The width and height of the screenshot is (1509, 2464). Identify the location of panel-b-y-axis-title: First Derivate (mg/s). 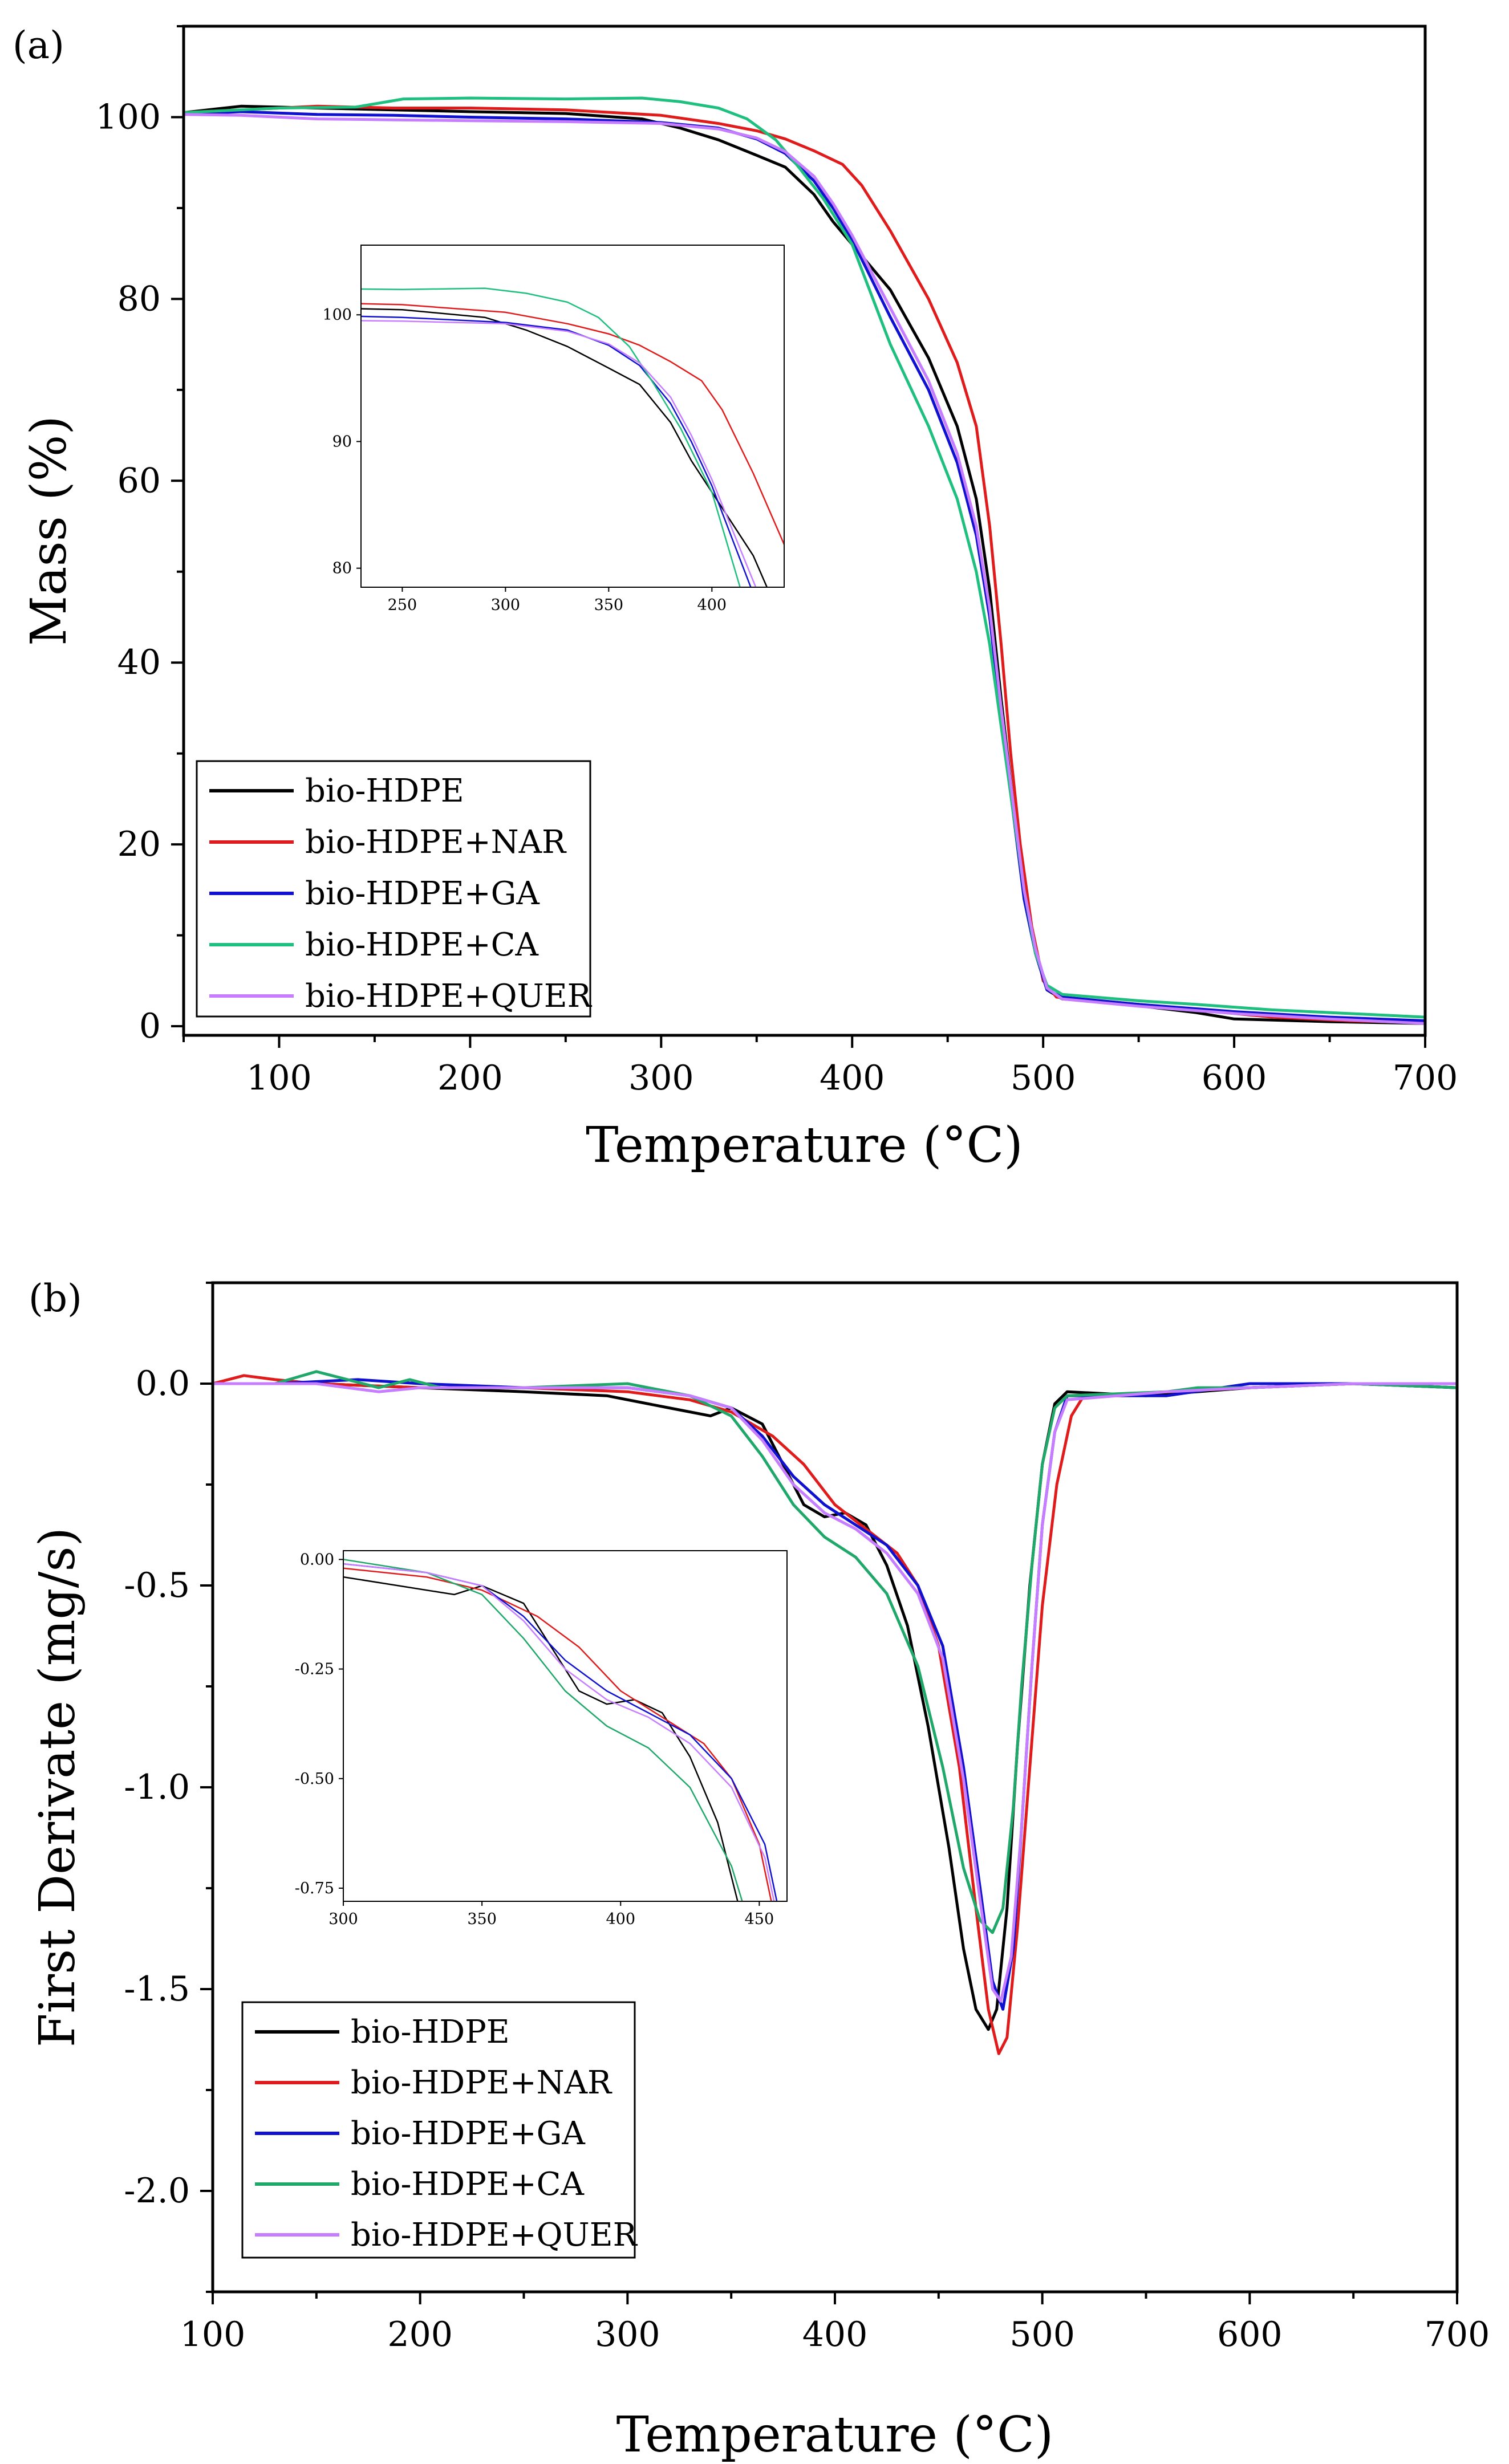
(57, 1787).